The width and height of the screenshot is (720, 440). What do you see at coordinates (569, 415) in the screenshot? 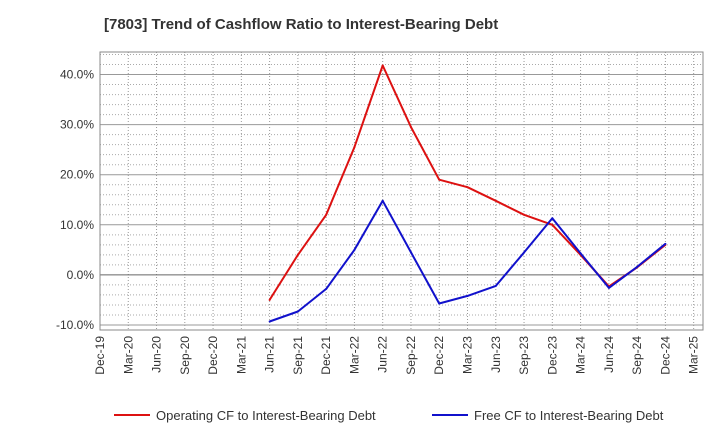
I see `legend-label: Free CF to Interest-Bearing Debt` at bounding box center [569, 415].